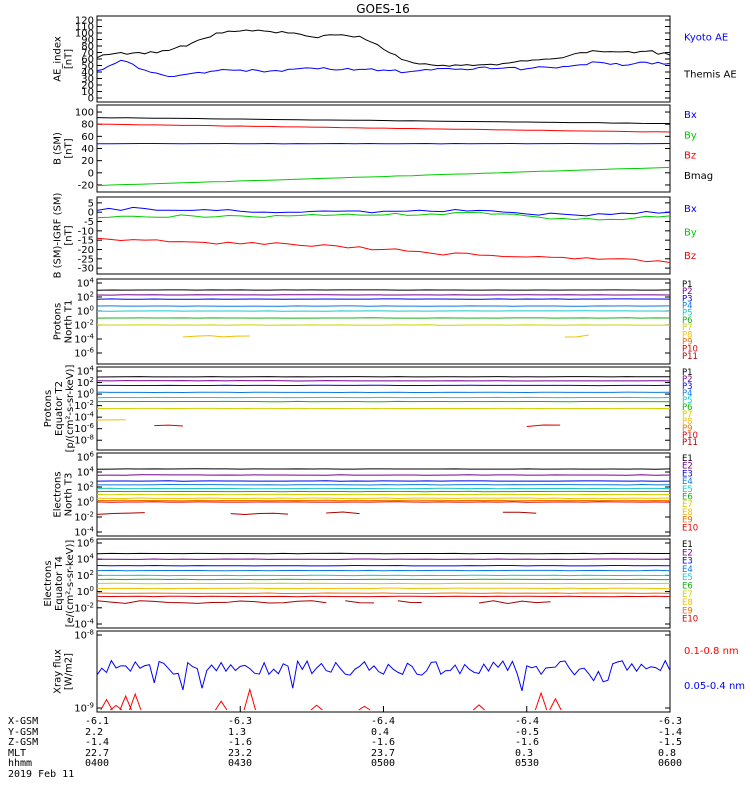 This screenshot has width=750, height=800. Describe the element at coordinates (84, 339) in the screenshot. I see `y-tick-label: 10-4` at that location.